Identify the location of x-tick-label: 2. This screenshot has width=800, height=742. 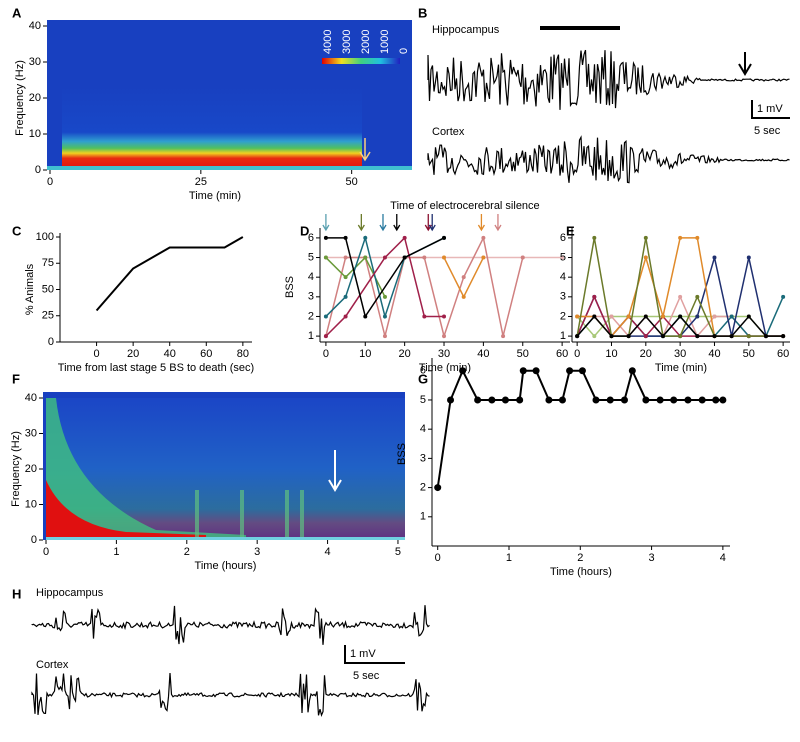
(187, 552).